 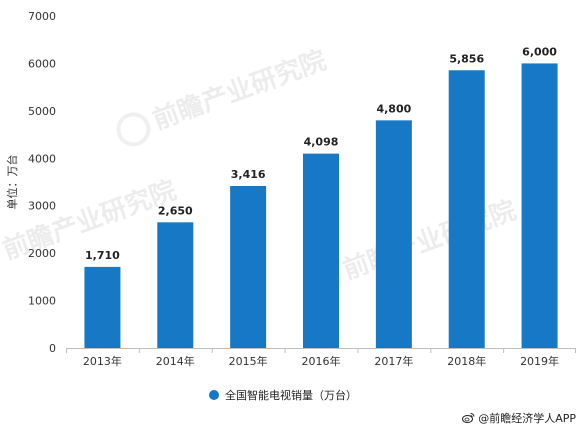 I want to click on source-credit: @前瞻经济学人APP, so click(x=519, y=418).